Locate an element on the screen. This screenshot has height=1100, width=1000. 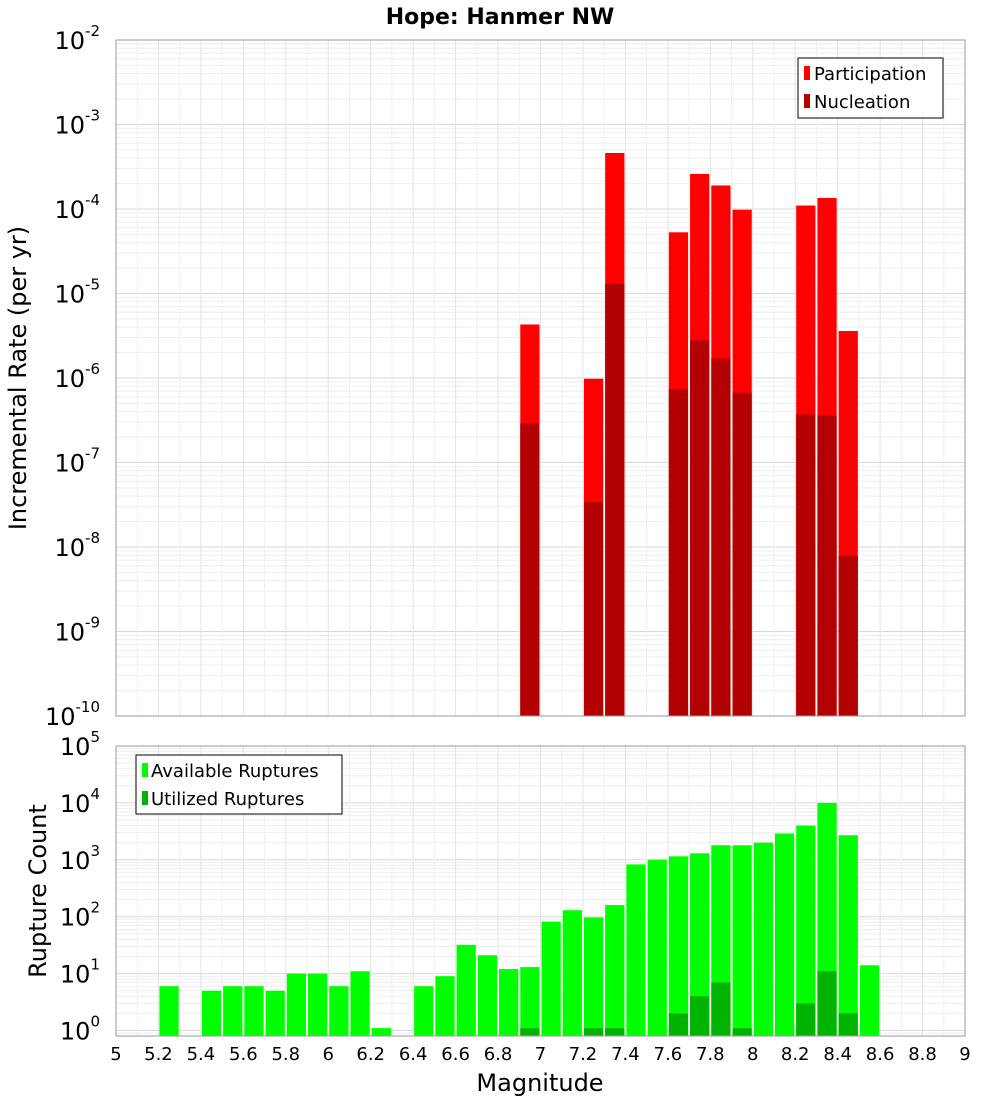
top-y-axis-label: Incremental Rate (per yr) is located at coordinates (18, 378).